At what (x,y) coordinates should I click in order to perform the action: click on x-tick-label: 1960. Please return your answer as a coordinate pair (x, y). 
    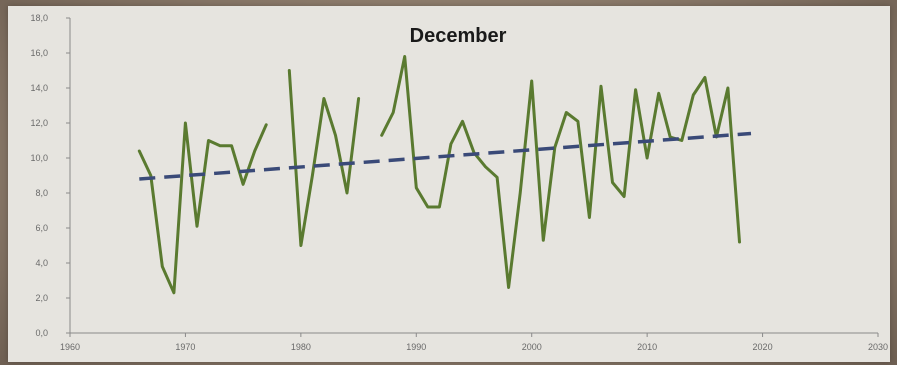
    Looking at the image, I should click on (70, 347).